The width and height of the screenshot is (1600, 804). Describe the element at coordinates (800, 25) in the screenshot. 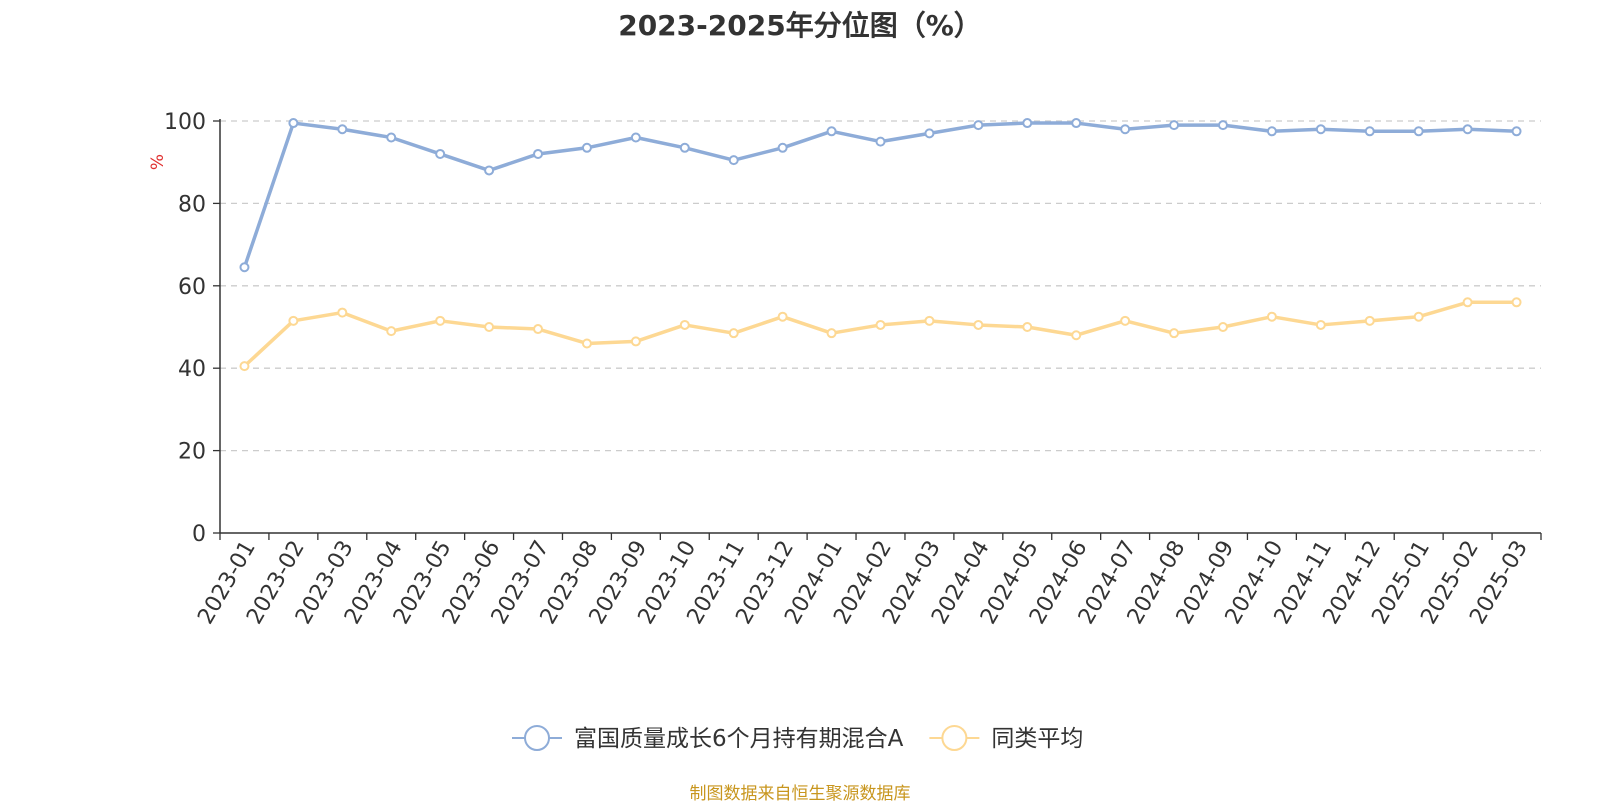

I see `chart-title: 2023-2025年分位图（%）` at that location.